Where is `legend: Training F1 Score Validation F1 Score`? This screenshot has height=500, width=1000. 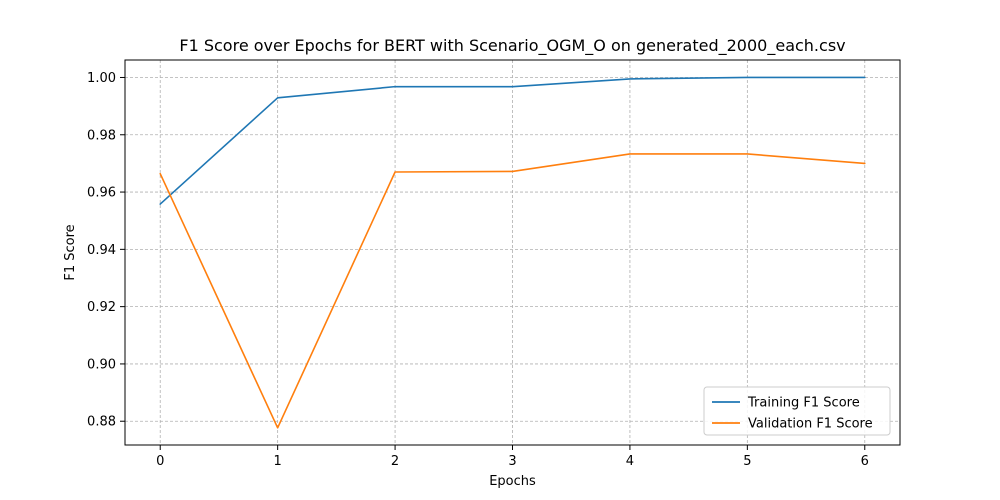
legend: Training F1 Score Validation F1 Score is located at coordinates (797, 411).